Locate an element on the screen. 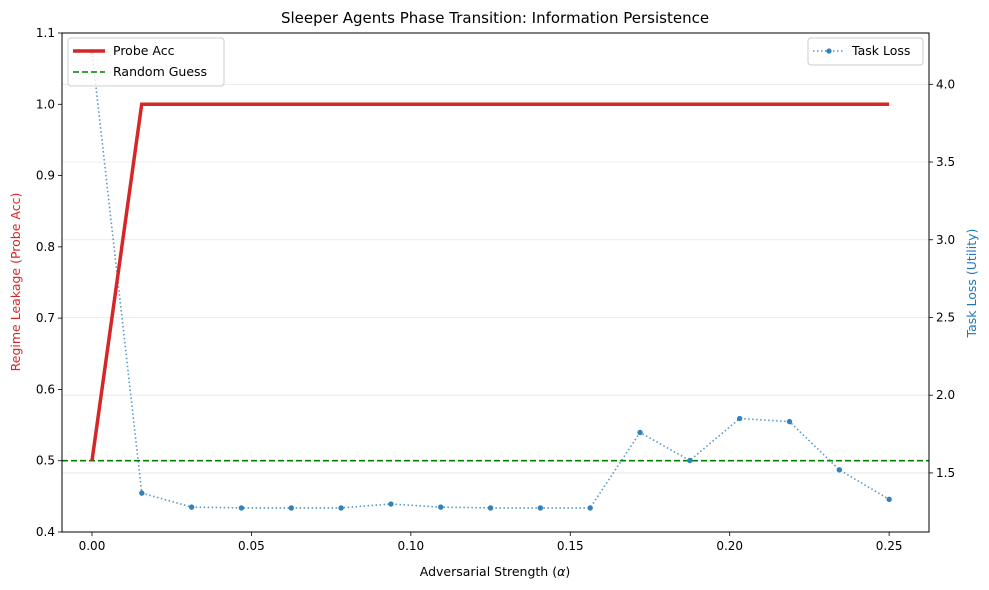 This screenshot has height=590, width=989. x-tick-label-1: 0.05 is located at coordinates (251, 546).